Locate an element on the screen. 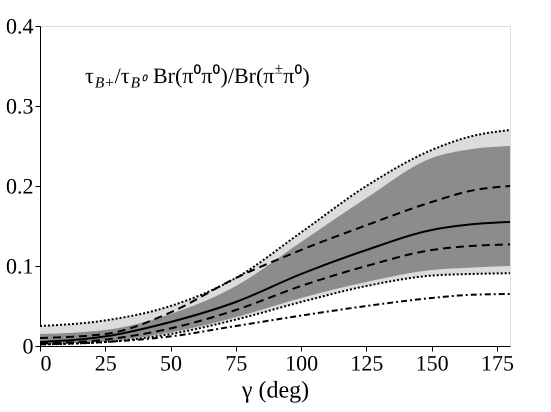  x-axis-title: γ (deg) is located at coordinates (275, 391).